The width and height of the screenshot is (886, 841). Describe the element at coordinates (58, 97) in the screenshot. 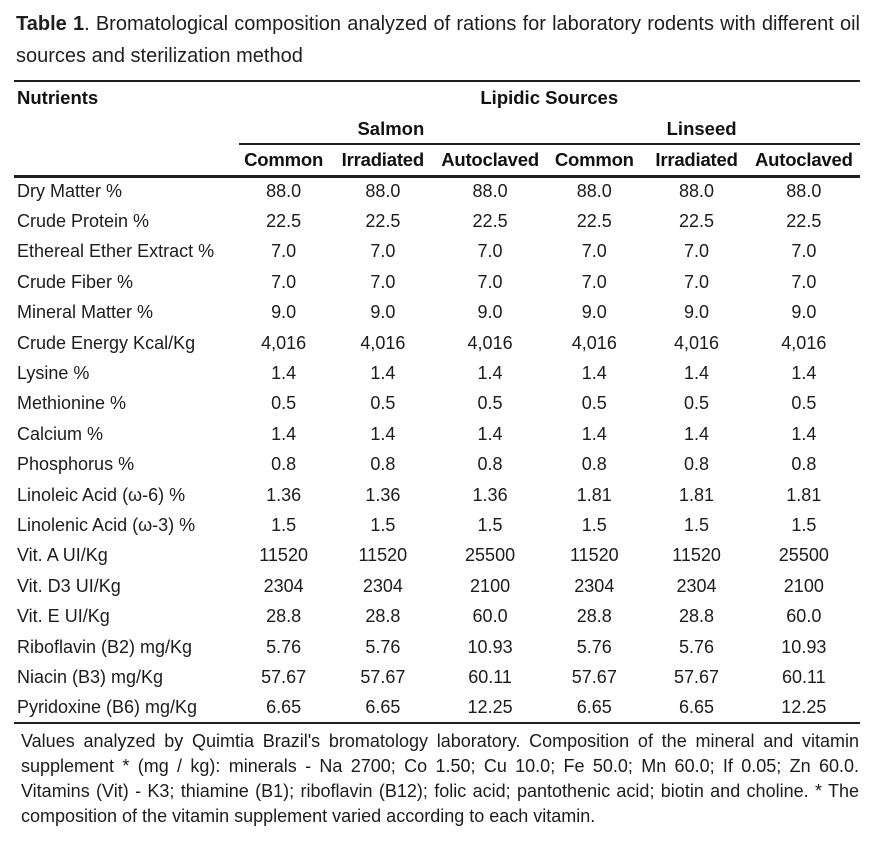

I see `col-header-nutrients: Nutrients` at that location.